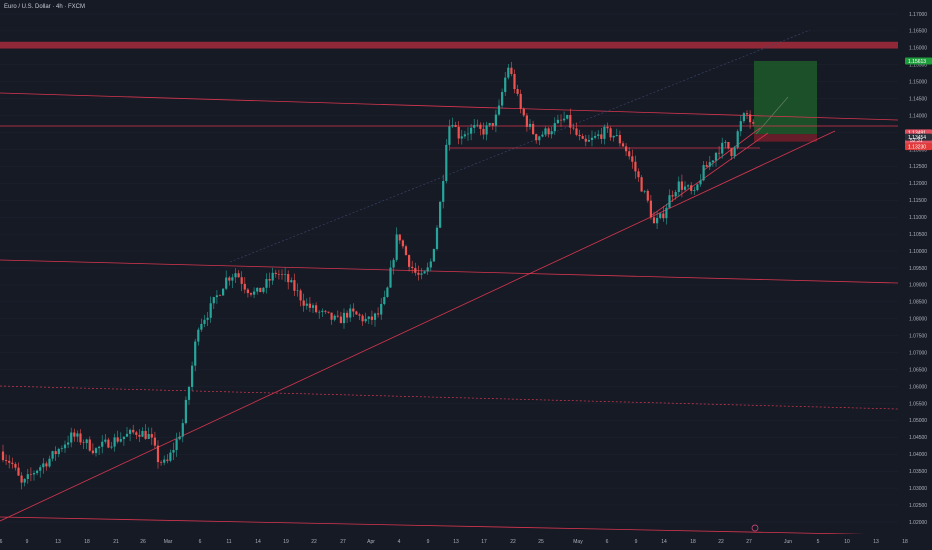  Describe the element at coordinates (449, 526) in the screenshot. I see `descending-lower-line` at that location.